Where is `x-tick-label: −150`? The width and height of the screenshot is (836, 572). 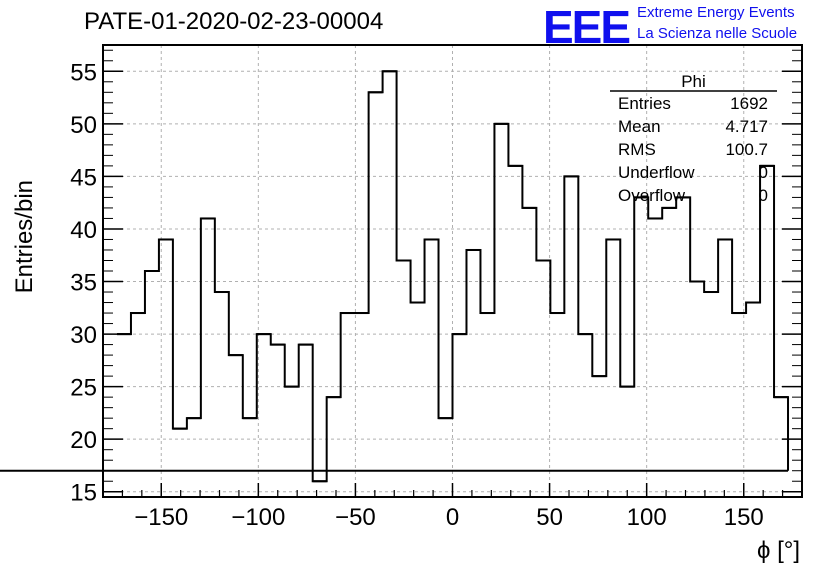 x-tick-label: −150 is located at coordinates (161, 517).